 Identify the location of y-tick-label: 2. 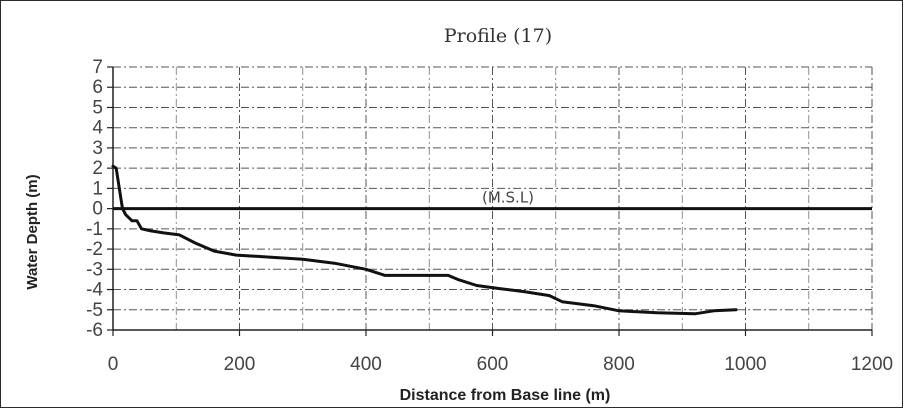
(97, 168).